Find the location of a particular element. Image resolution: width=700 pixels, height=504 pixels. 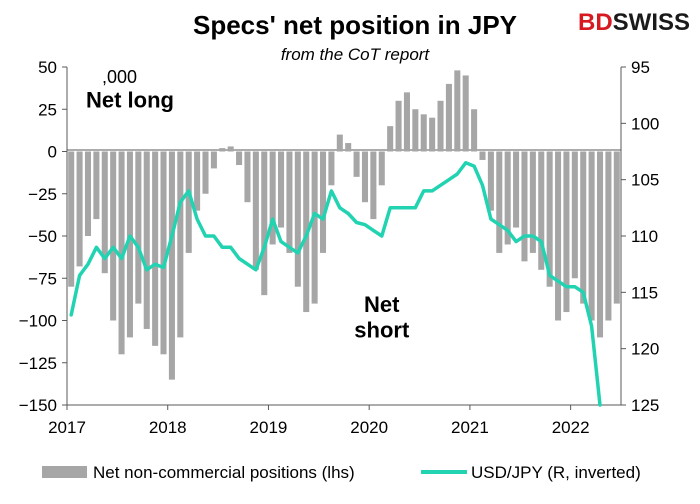

y-left-tick-label: −50 is located at coordinates (42, 236).